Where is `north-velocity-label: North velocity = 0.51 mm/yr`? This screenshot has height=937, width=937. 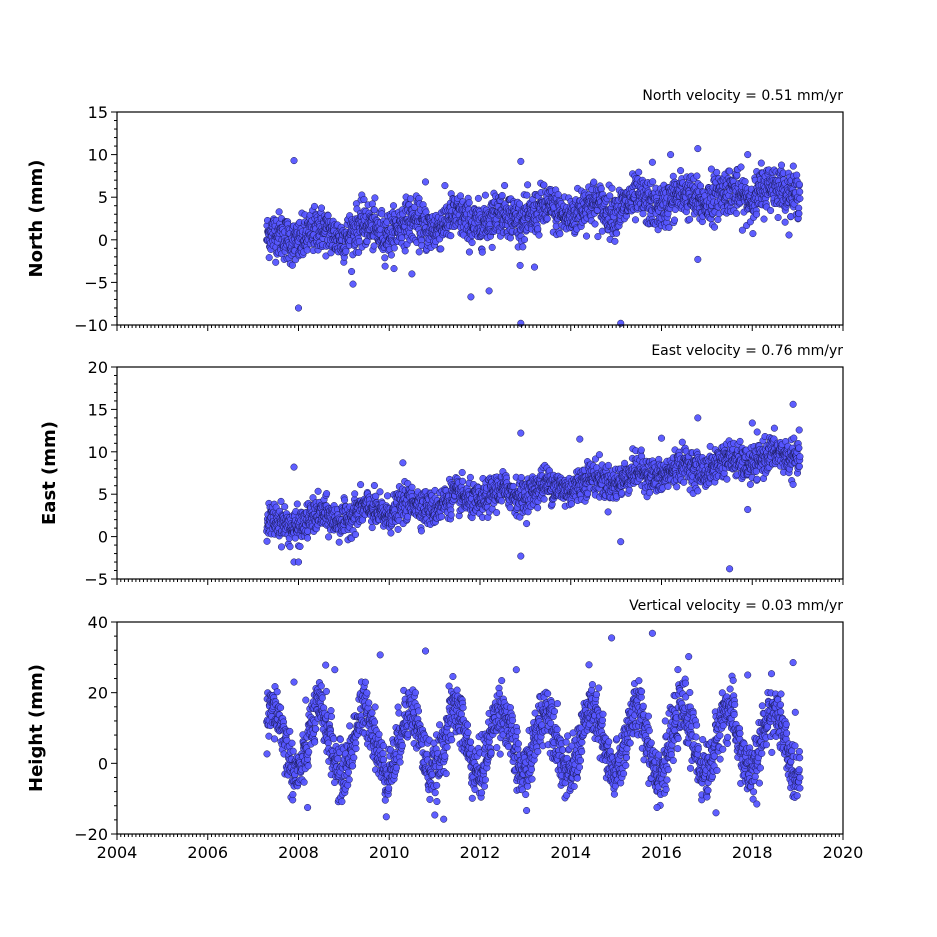 north-velocity-label: North velocity = 0.51 mm/yr is located at coordinates (742, 96).